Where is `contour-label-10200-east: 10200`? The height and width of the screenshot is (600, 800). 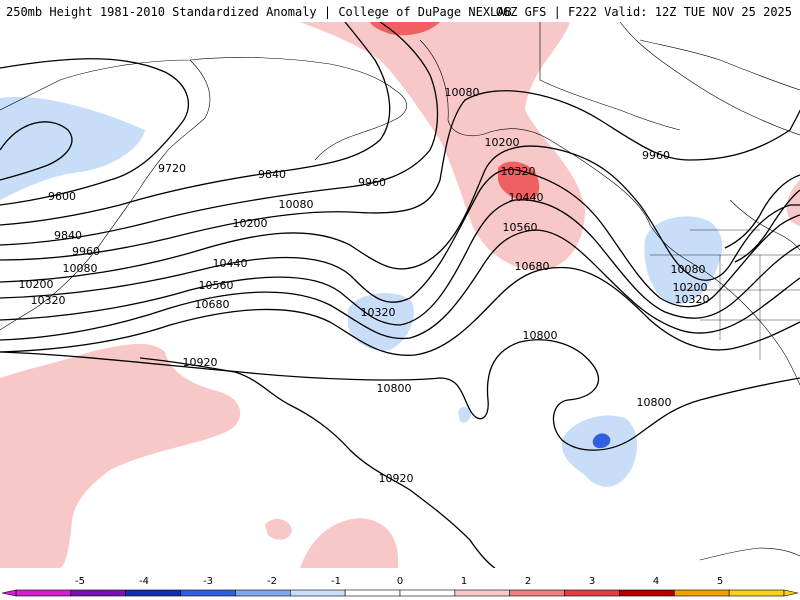 contour-label-10200-east: 10200 is located at coordinates (690, 287).